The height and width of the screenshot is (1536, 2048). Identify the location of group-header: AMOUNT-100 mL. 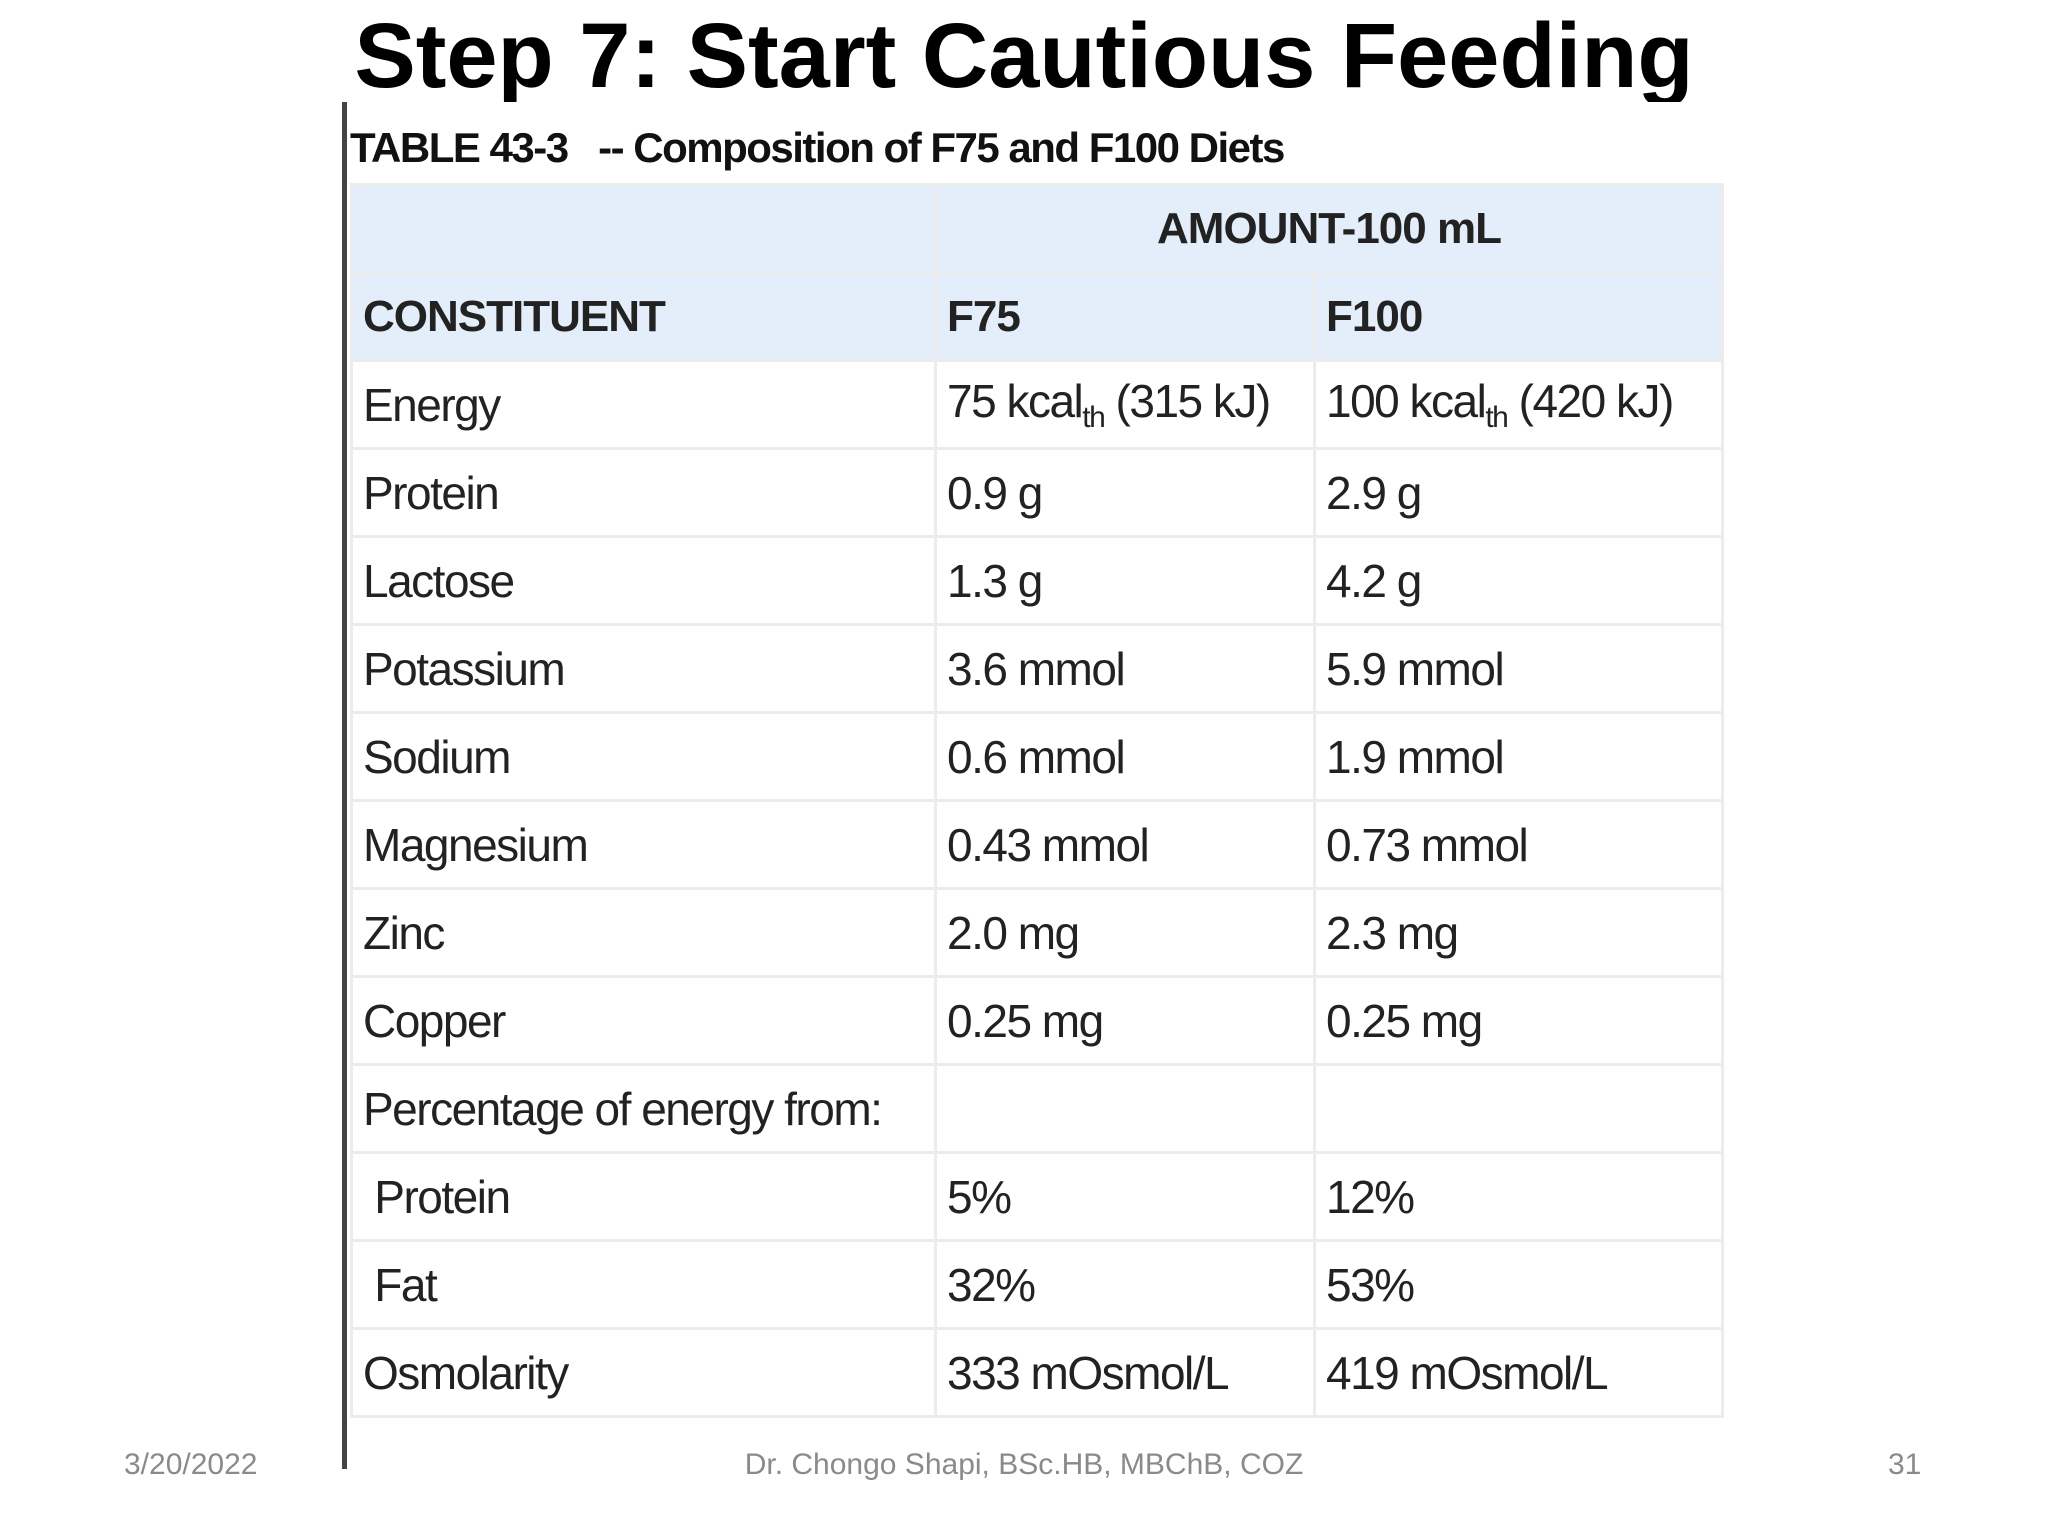
(1329, 228).